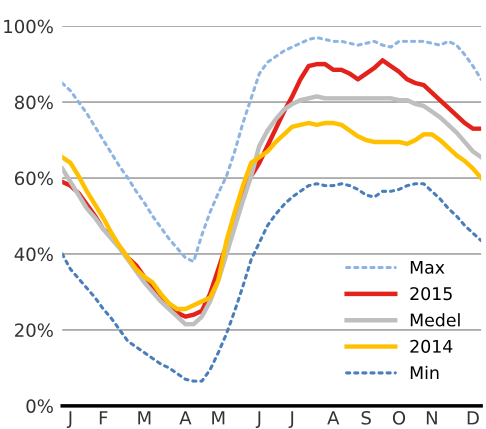 The width and height of the screenshot is (486, 429). What do you see at coordinates (473, 417) in the screenshot?
I see `x-tick-label: D` at bounding box center [473, 417].